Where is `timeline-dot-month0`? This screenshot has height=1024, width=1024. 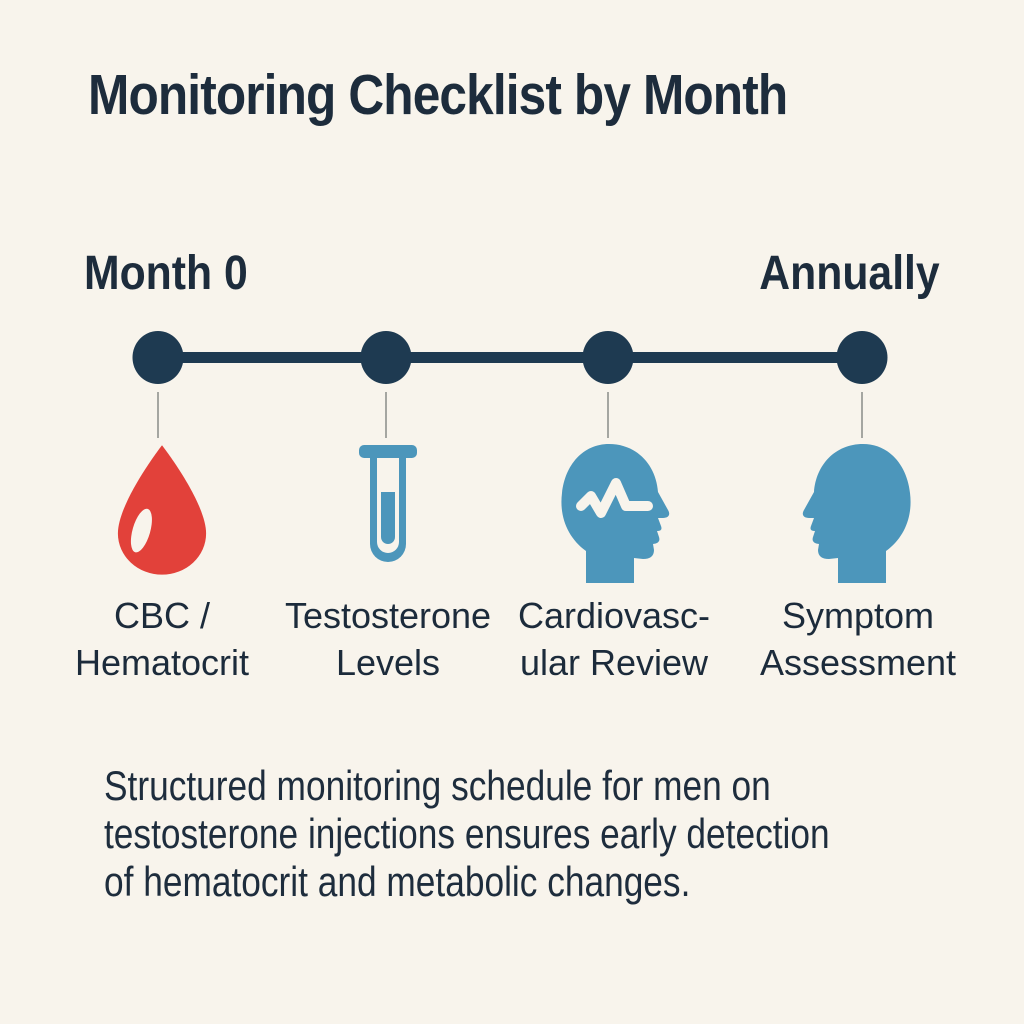
timeline-dot-month0 is located at coordinates (158, 357).